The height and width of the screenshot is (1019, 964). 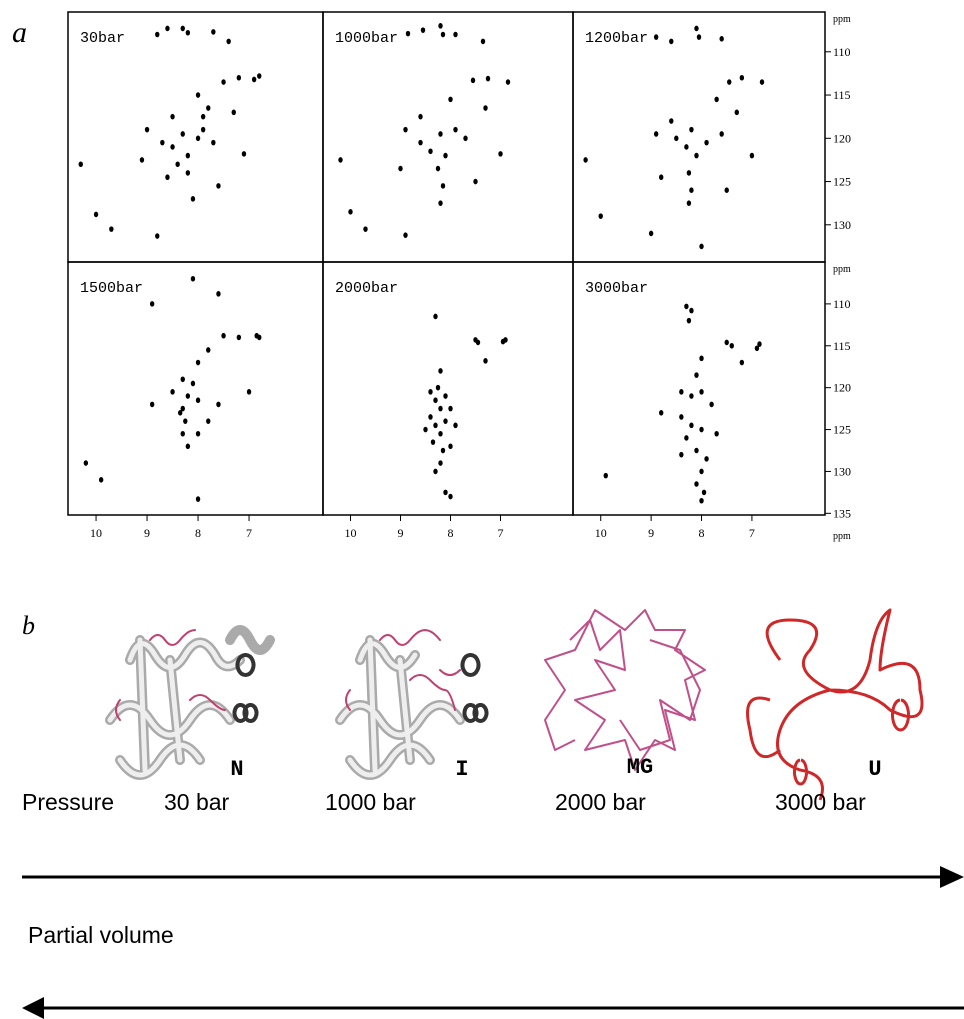 What do you see at coordinates (835, 704) in the screenshot?
I see `structure-U` at bounding box center [835, 704].